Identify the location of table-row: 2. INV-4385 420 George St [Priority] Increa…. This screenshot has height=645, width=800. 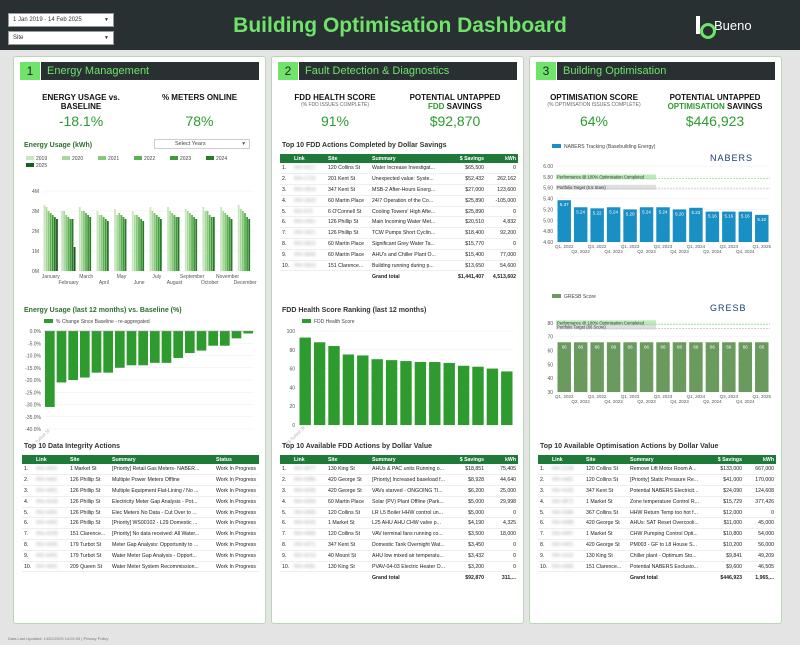
(399, 480).